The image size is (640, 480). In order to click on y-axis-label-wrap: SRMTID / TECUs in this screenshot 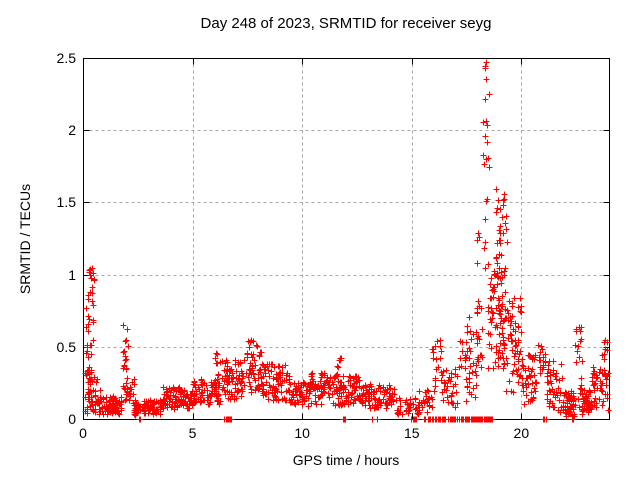, I will do `click(25, 238)`.